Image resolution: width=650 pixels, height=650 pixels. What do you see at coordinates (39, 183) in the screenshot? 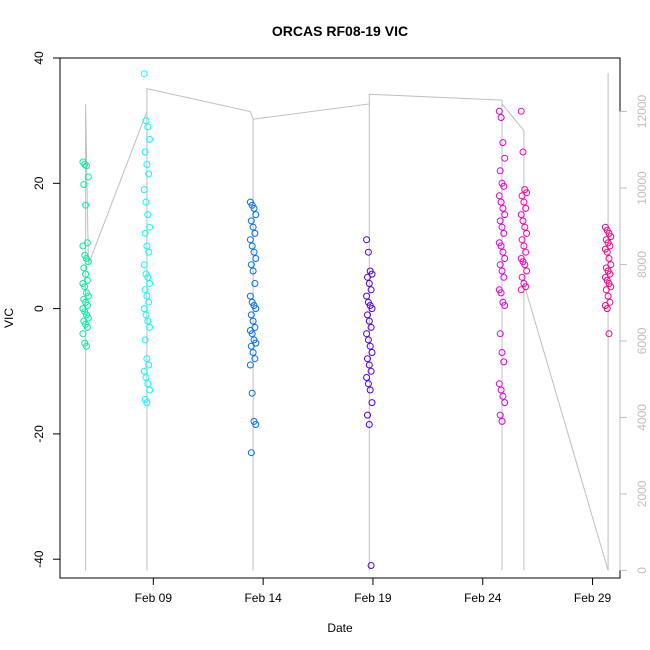
I see `y-tick-label: 20` at bounding box center [39, 183].